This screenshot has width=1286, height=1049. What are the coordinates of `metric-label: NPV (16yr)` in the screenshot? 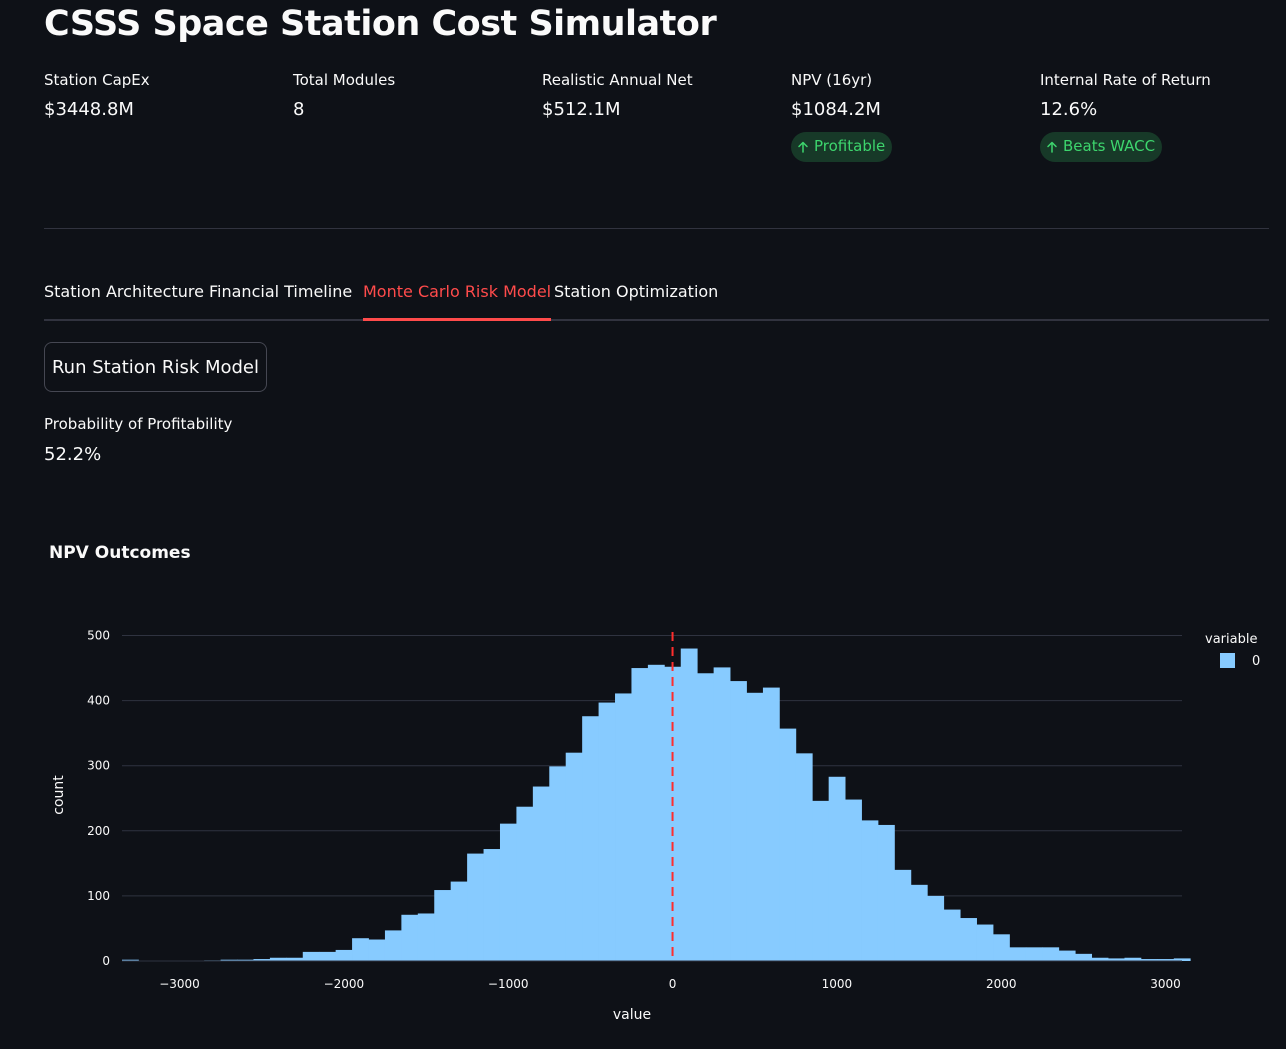 It's located at (832, 80).